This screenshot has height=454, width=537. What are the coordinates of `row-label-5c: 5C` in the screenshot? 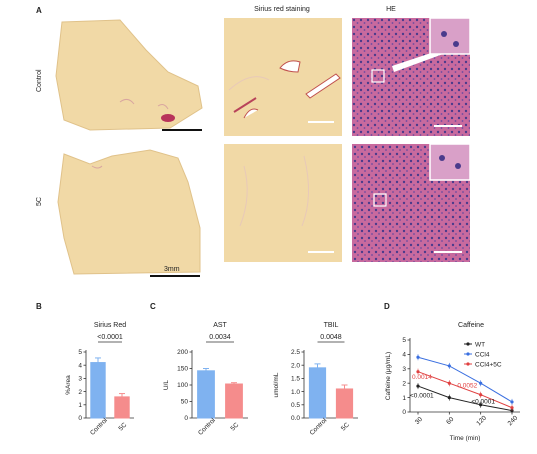 It's located at (39, 201).